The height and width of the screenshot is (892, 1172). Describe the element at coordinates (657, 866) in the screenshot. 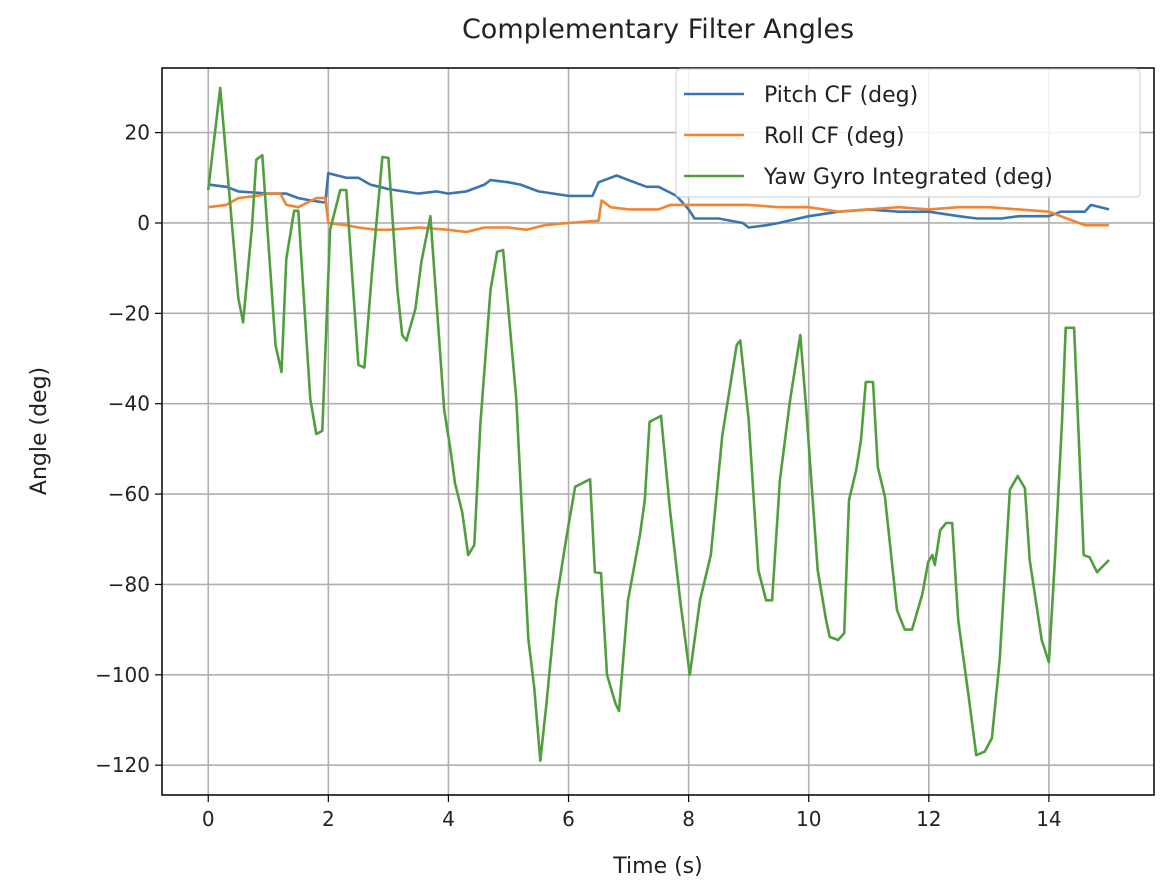

I see `x-axis-label: Time (s)` at that location.